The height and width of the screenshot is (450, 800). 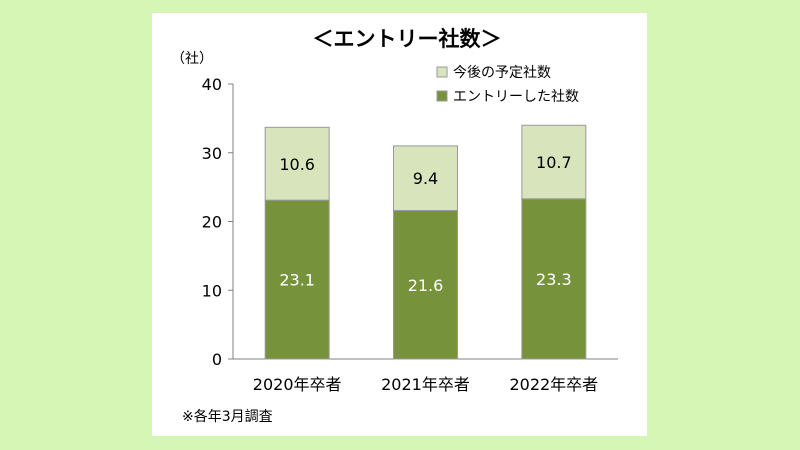 What do you see at coordinates (212, 290) in the screenshot?
I see `y-tick-label: 10` at bounding box center [212, 290].